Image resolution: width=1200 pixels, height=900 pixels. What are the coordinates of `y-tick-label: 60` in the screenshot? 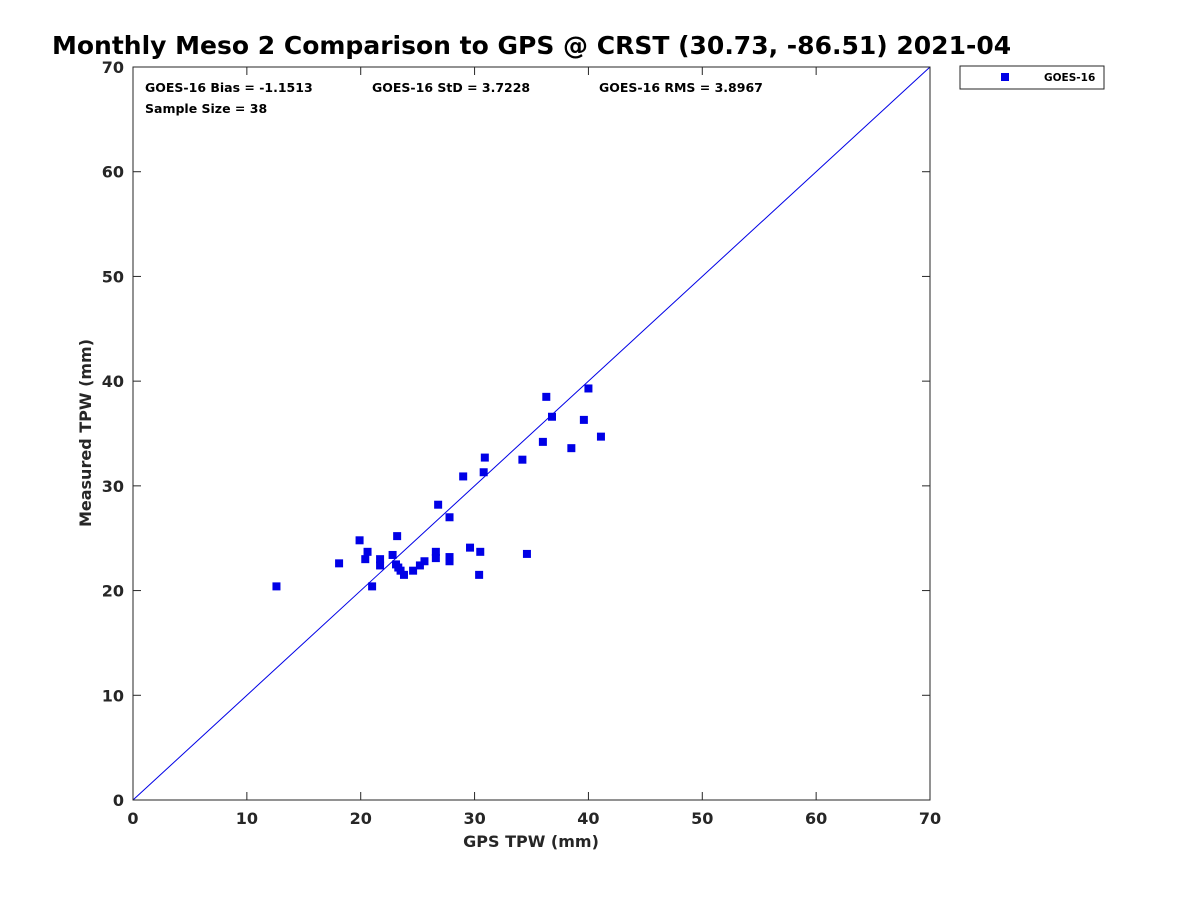 It's located at (113, 172).